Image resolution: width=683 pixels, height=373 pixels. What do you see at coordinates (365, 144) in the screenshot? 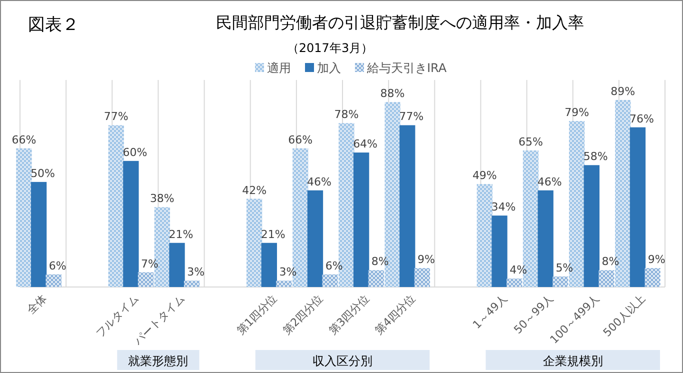
I see `data-label: 64%` at bounding box center [365, 144].